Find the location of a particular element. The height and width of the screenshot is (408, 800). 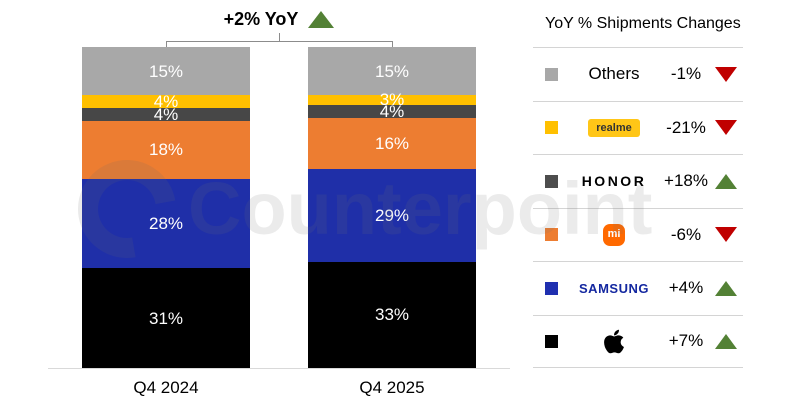

segment-value-label: 3% is located at coordinates (392, 100).